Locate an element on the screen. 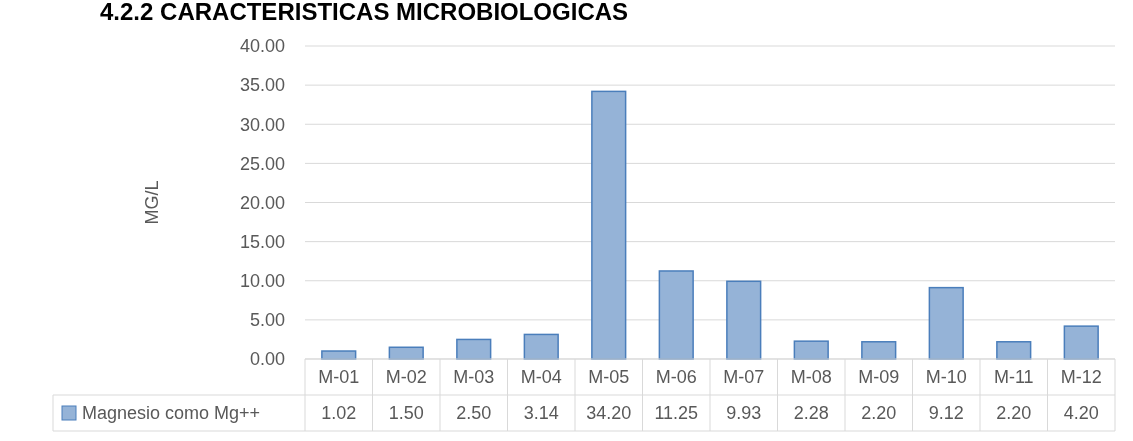  y-tick-label: 30.00 is located at coordinates (262, 124).